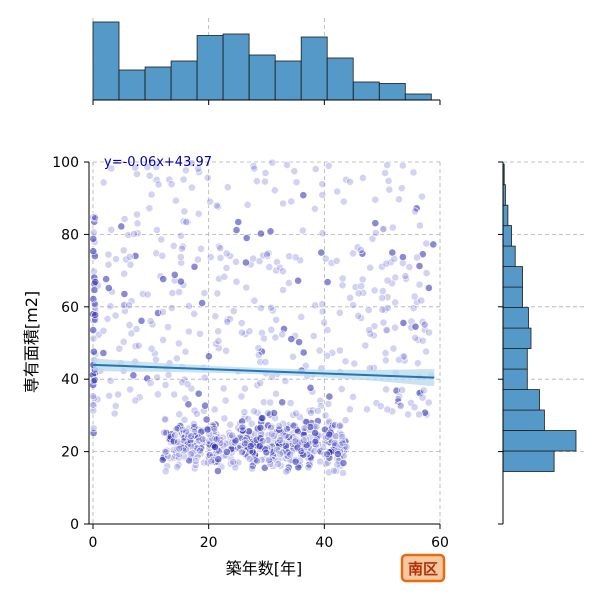  What do you see at coordinates (263, 371) in the screenshot?
I see `regression-group` at bounding box center [263, 371].